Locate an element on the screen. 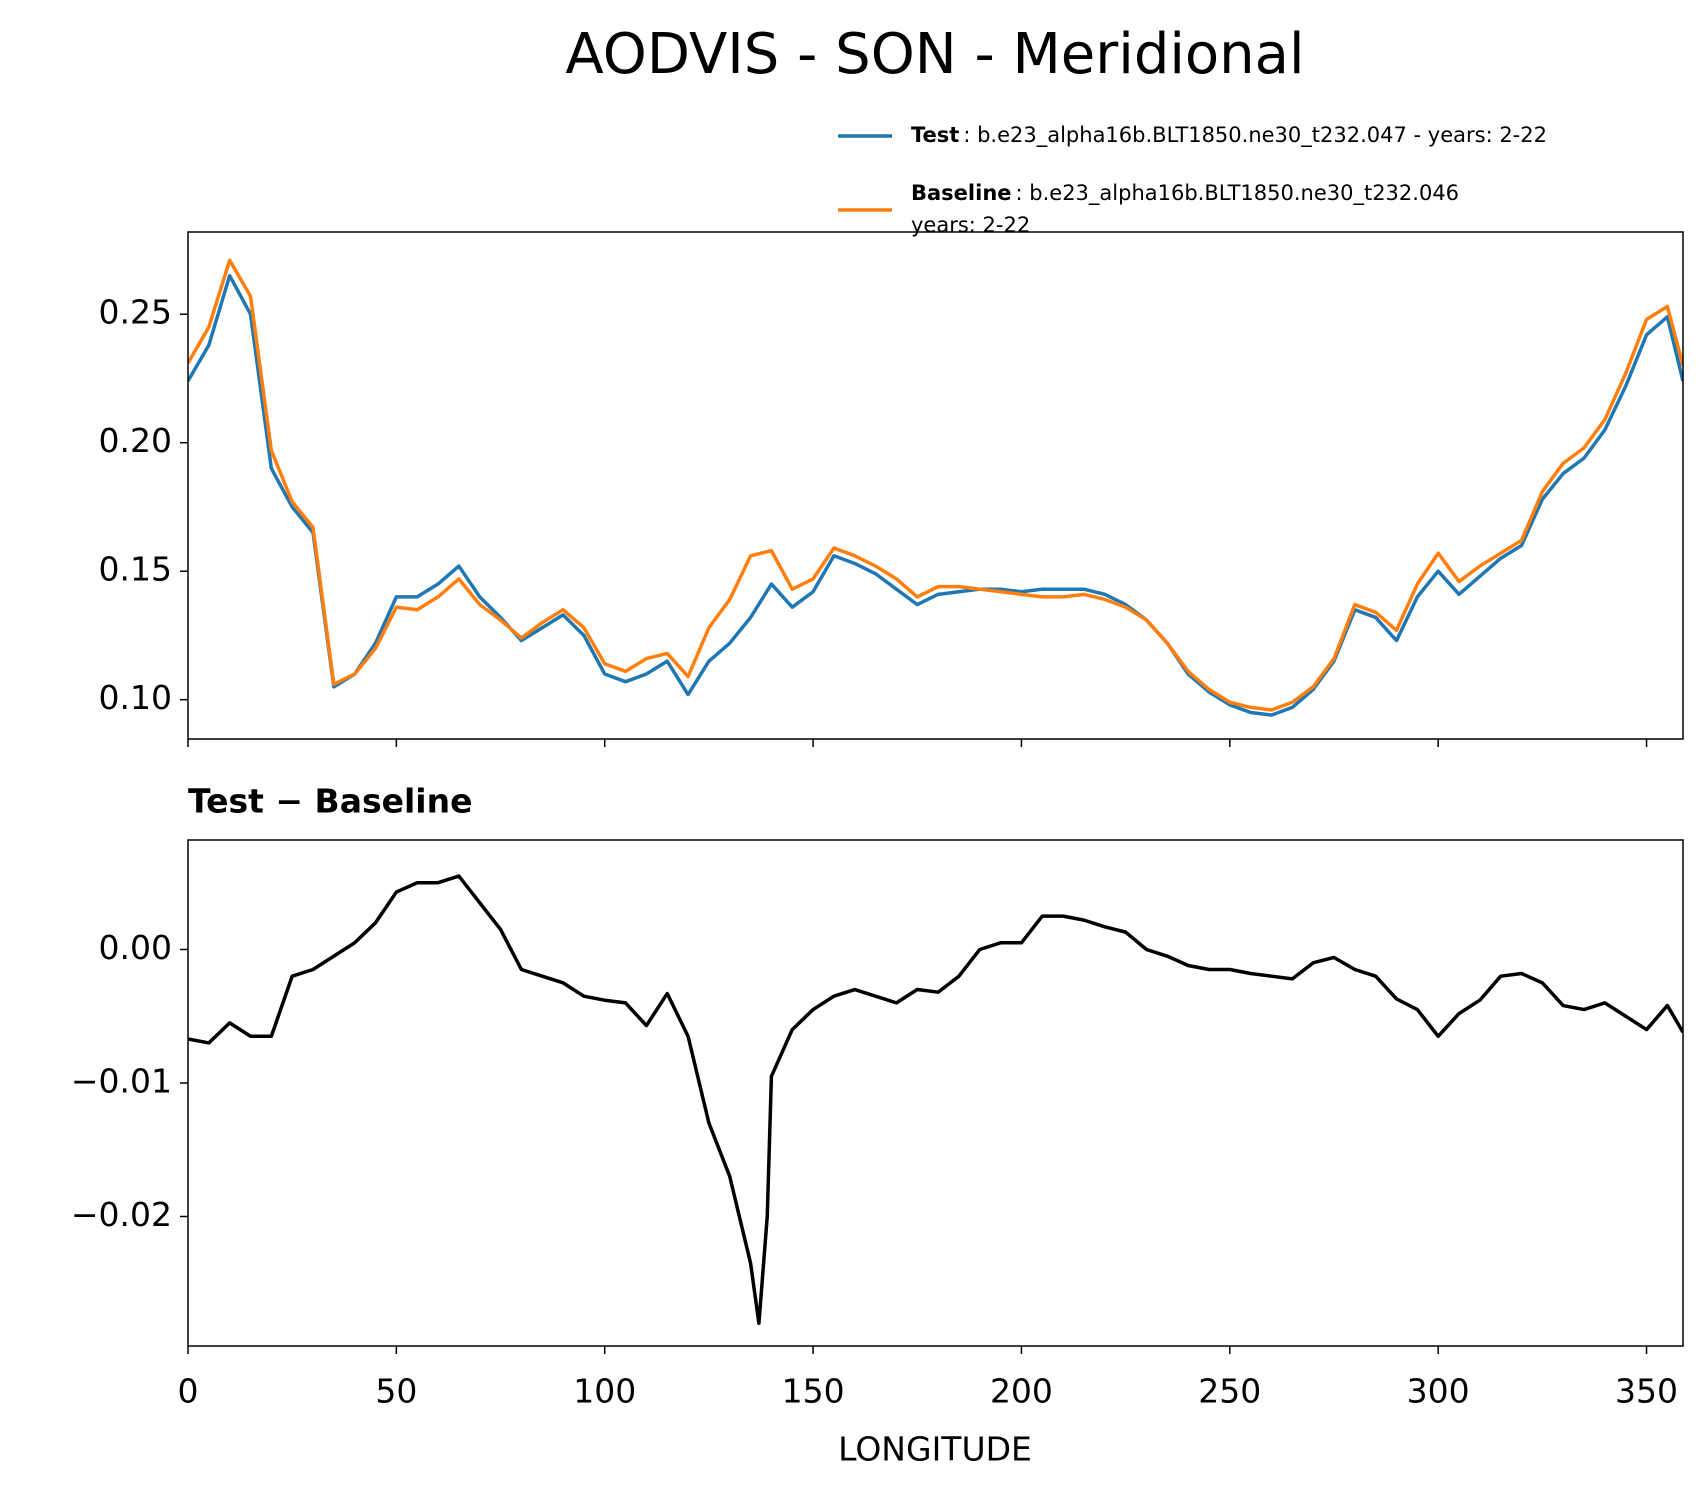 This screenshot has width=1708, height=1496. x-tick-label: 100 is located at coordinates (604, 1391).